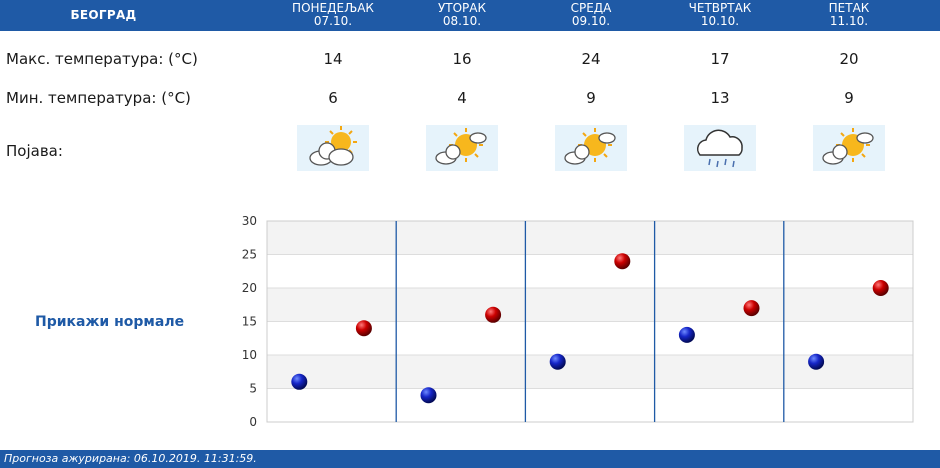 The image size is (940, 468). What do you see at coordinates (333, 59) in the screenshot?
I see `max-temp-monday: 14` at bounding box center [333, 59].